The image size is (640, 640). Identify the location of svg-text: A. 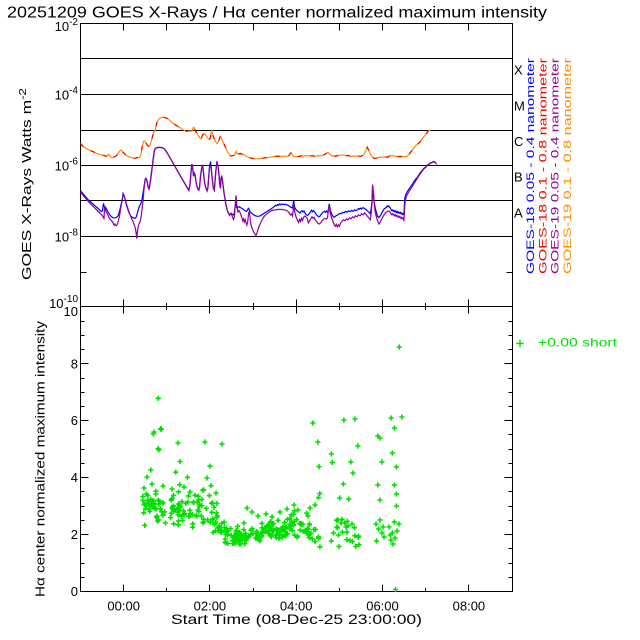
(518, 213).